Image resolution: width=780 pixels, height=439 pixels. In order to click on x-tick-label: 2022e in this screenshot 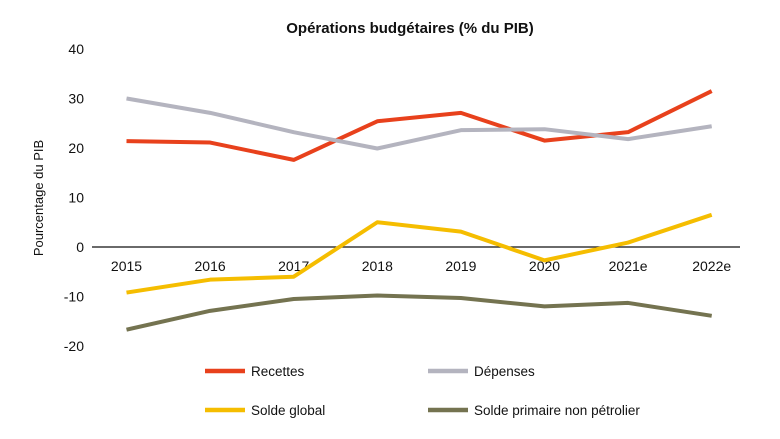, I will do `click(711, 266)`.